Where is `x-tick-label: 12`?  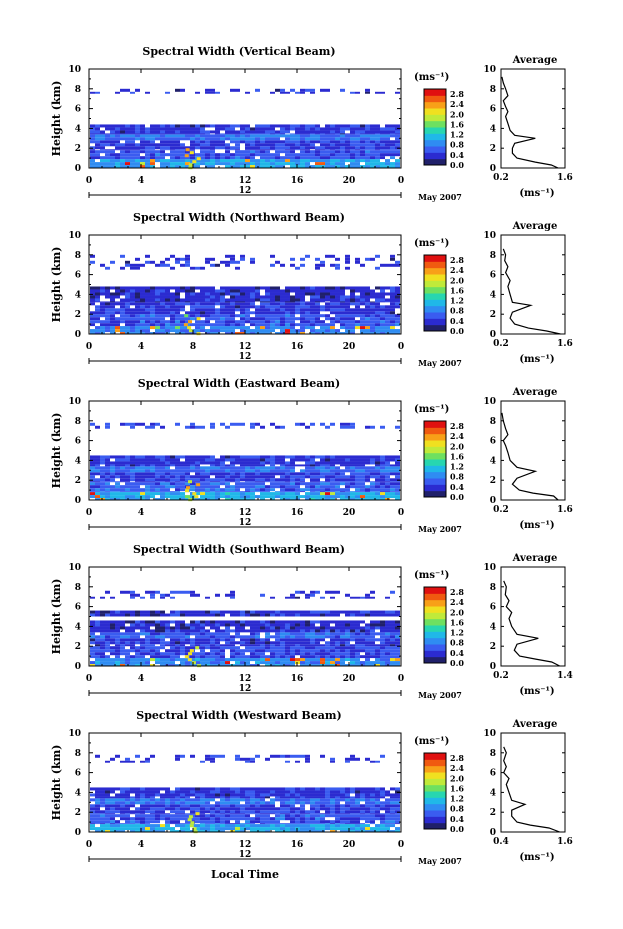 x-tick-label: 12 is located at coordinates (245, 679).